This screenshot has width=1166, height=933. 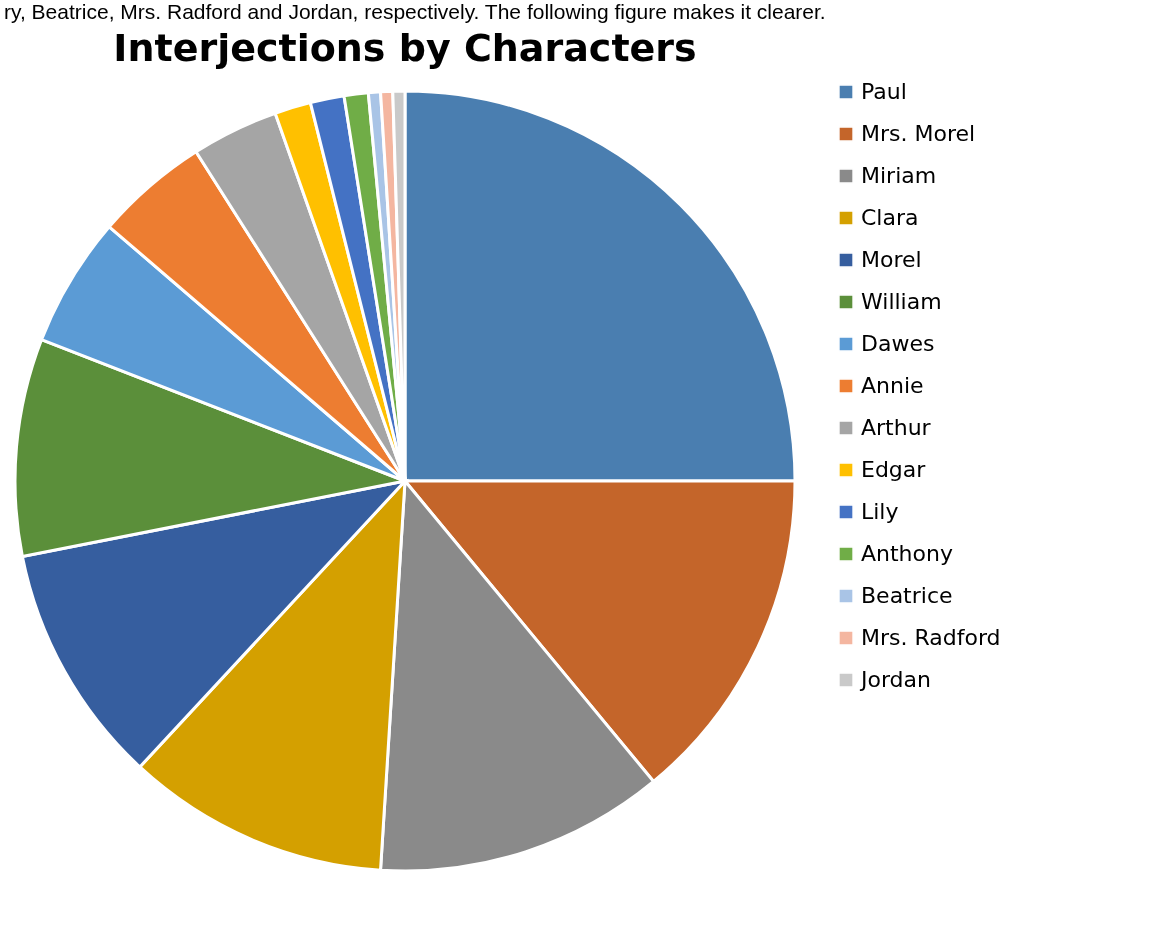 I want to click on text: ry, Beatrice, Mrs. Radford and Jordan, respectively. The following figure makes it clearer., so click(x=415, y=12).